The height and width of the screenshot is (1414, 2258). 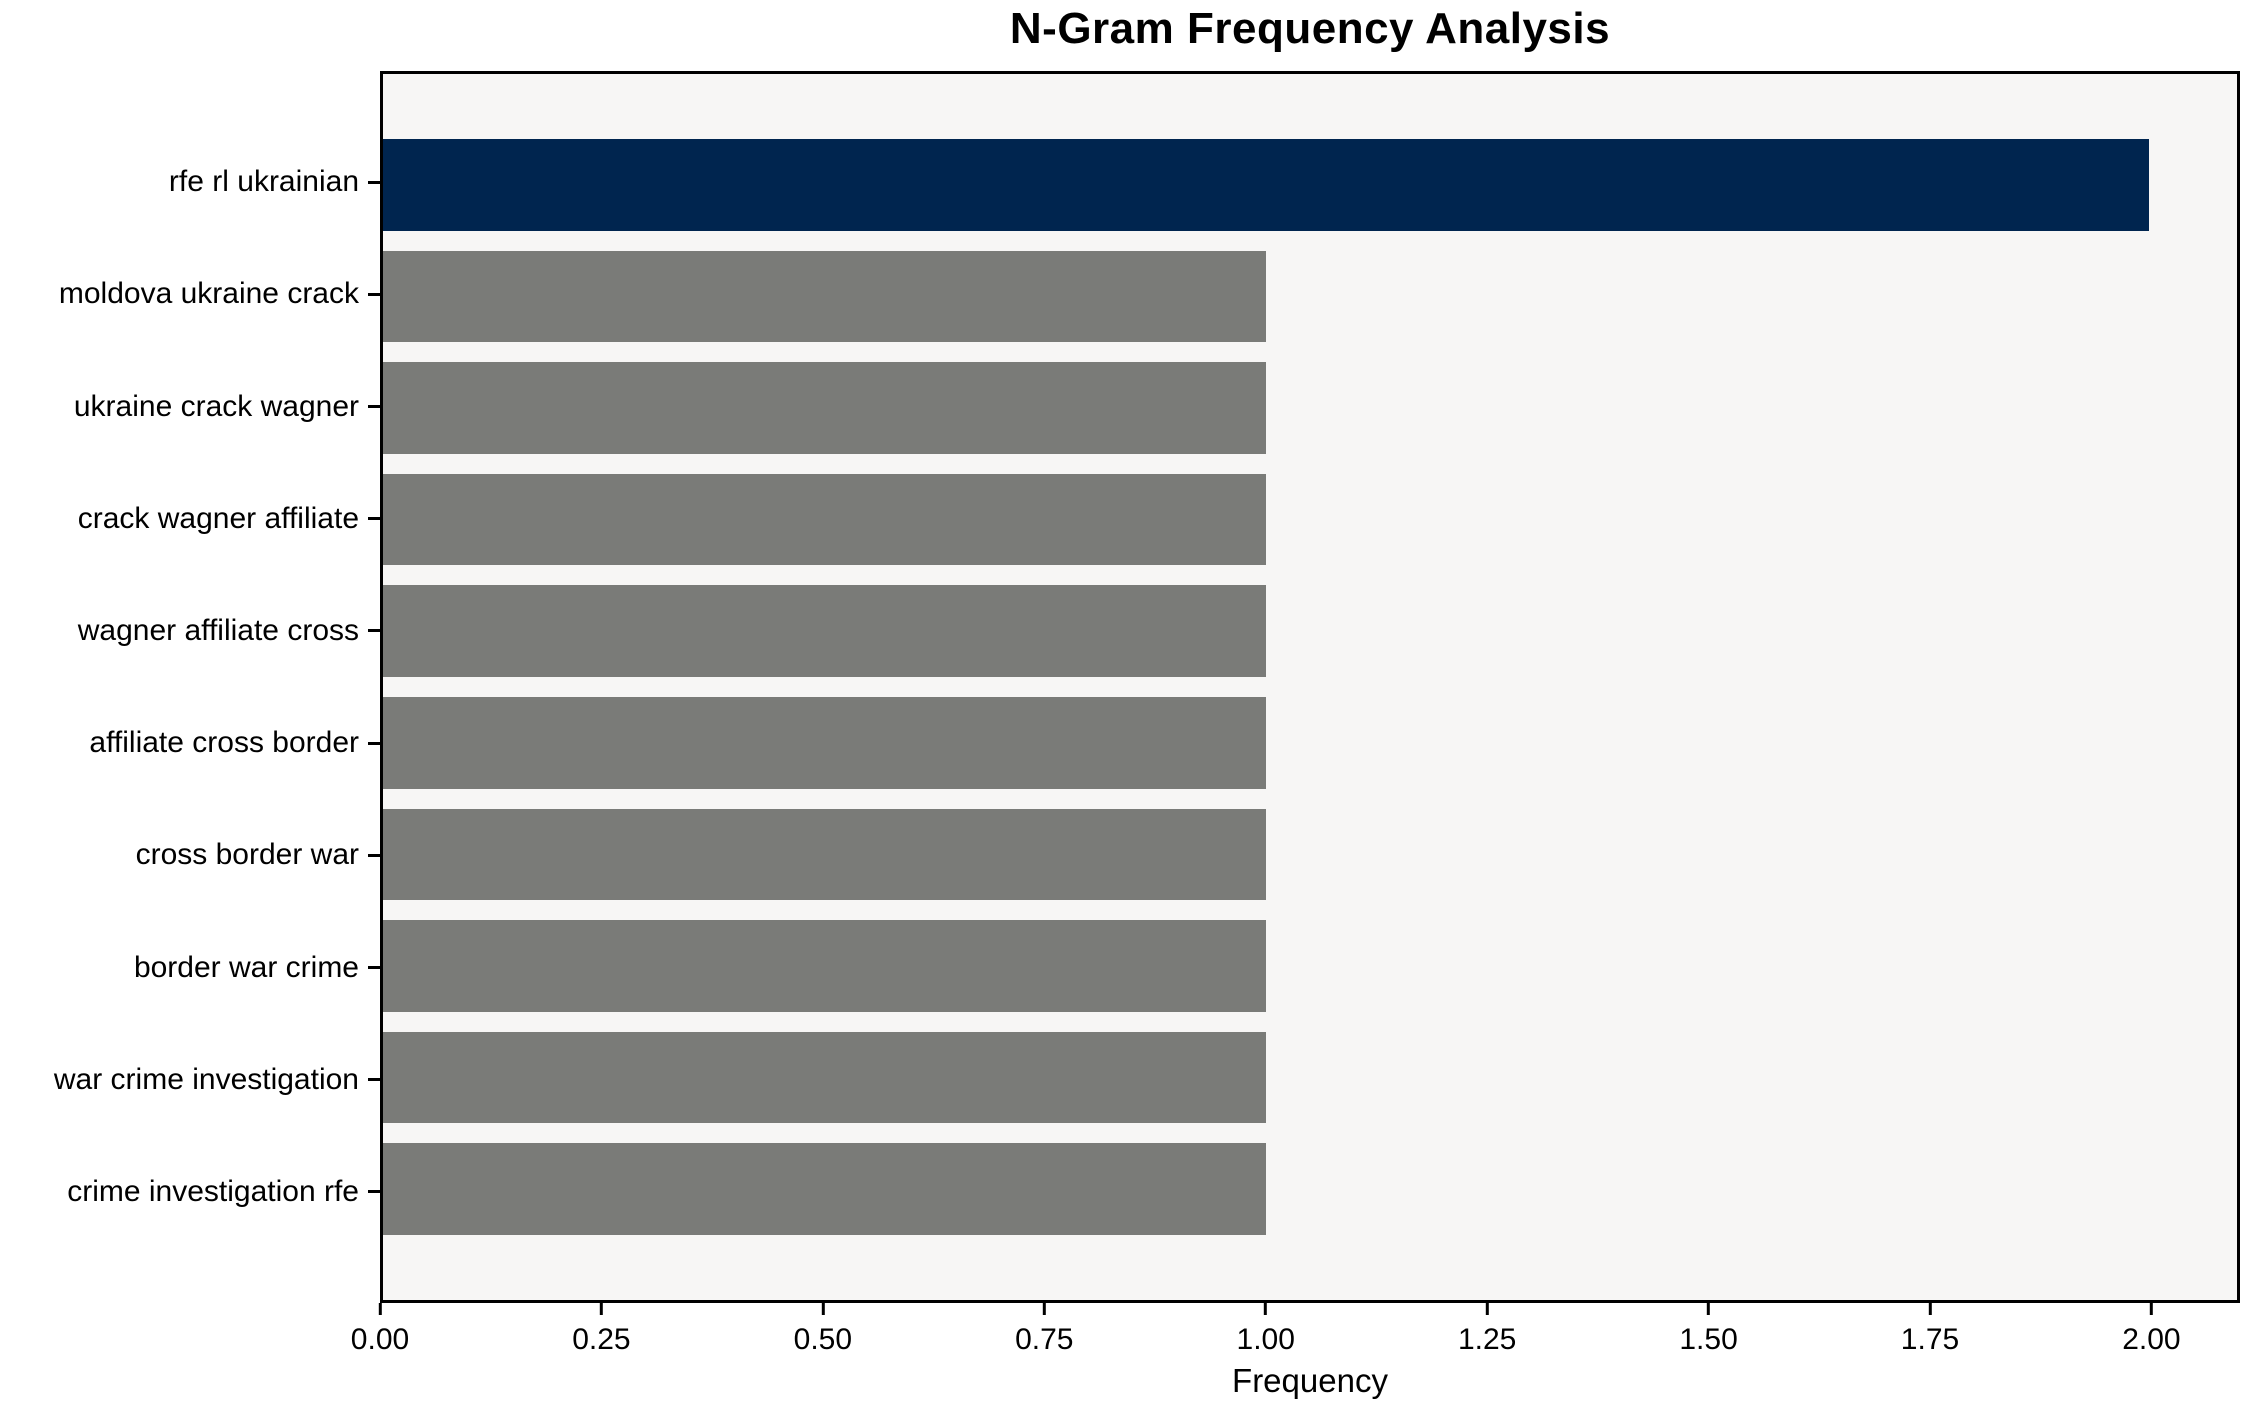 I want to click on x-tick: 0.25, so click(x=601, y=1330).